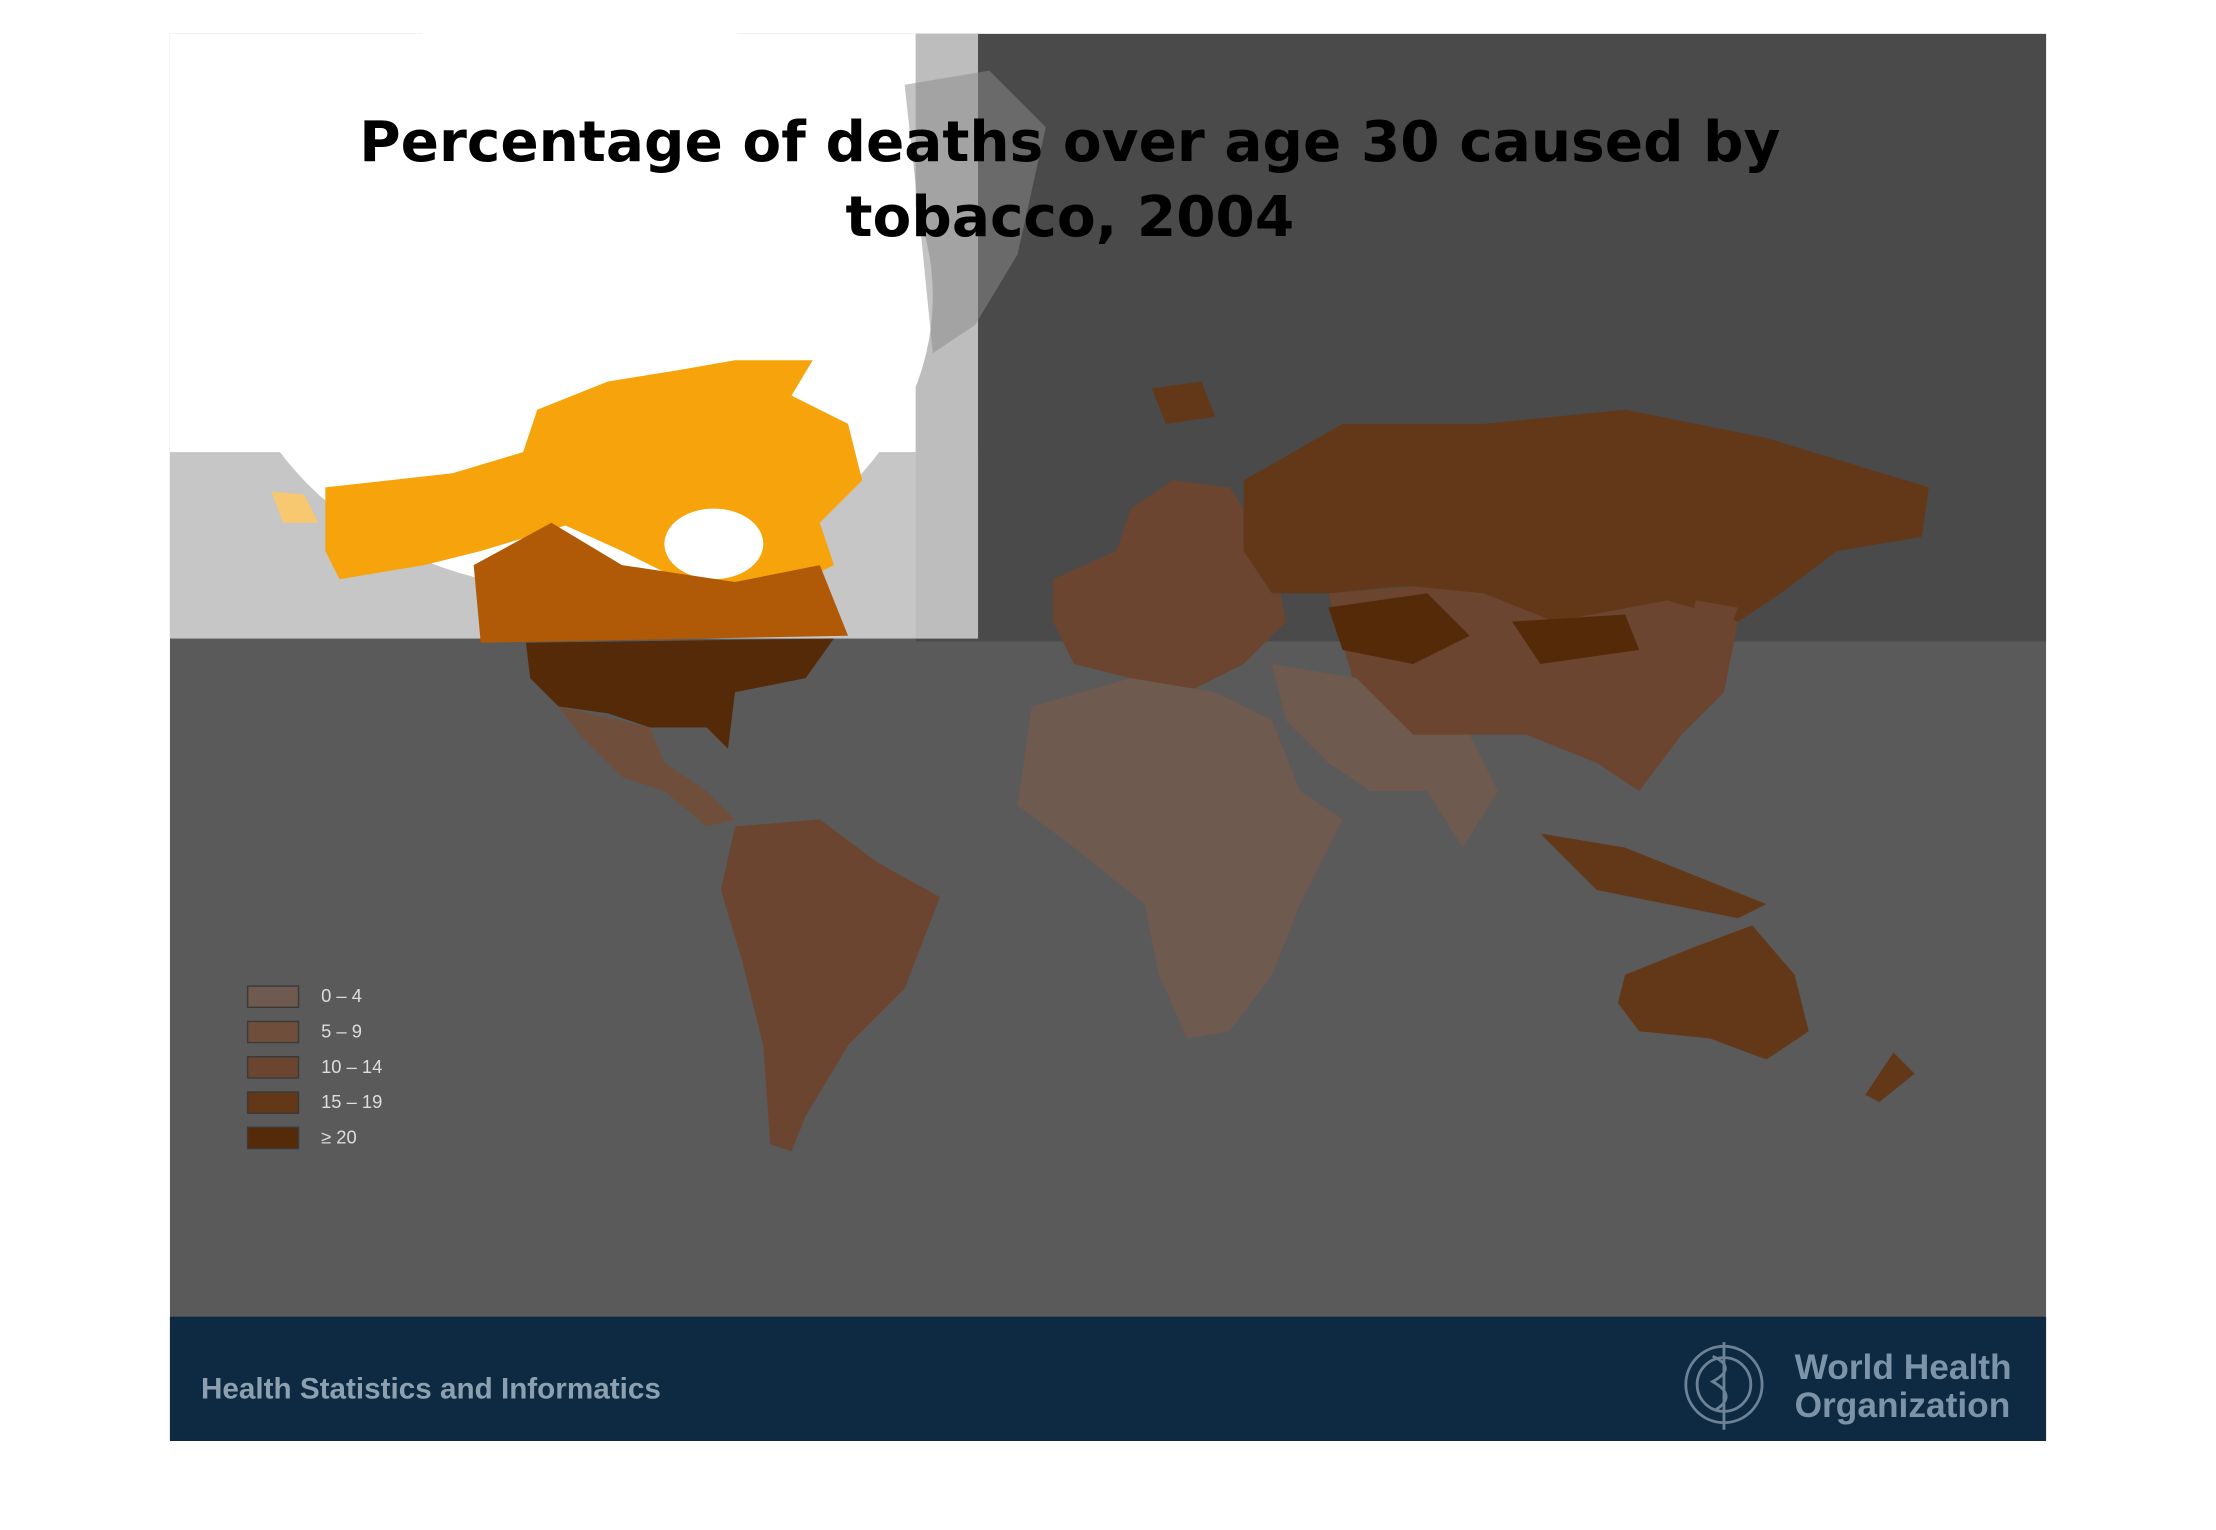  Describe the element at coordinates (351, 1101) in the screenshot. I see `legend-label: 15 – 19` at that location.